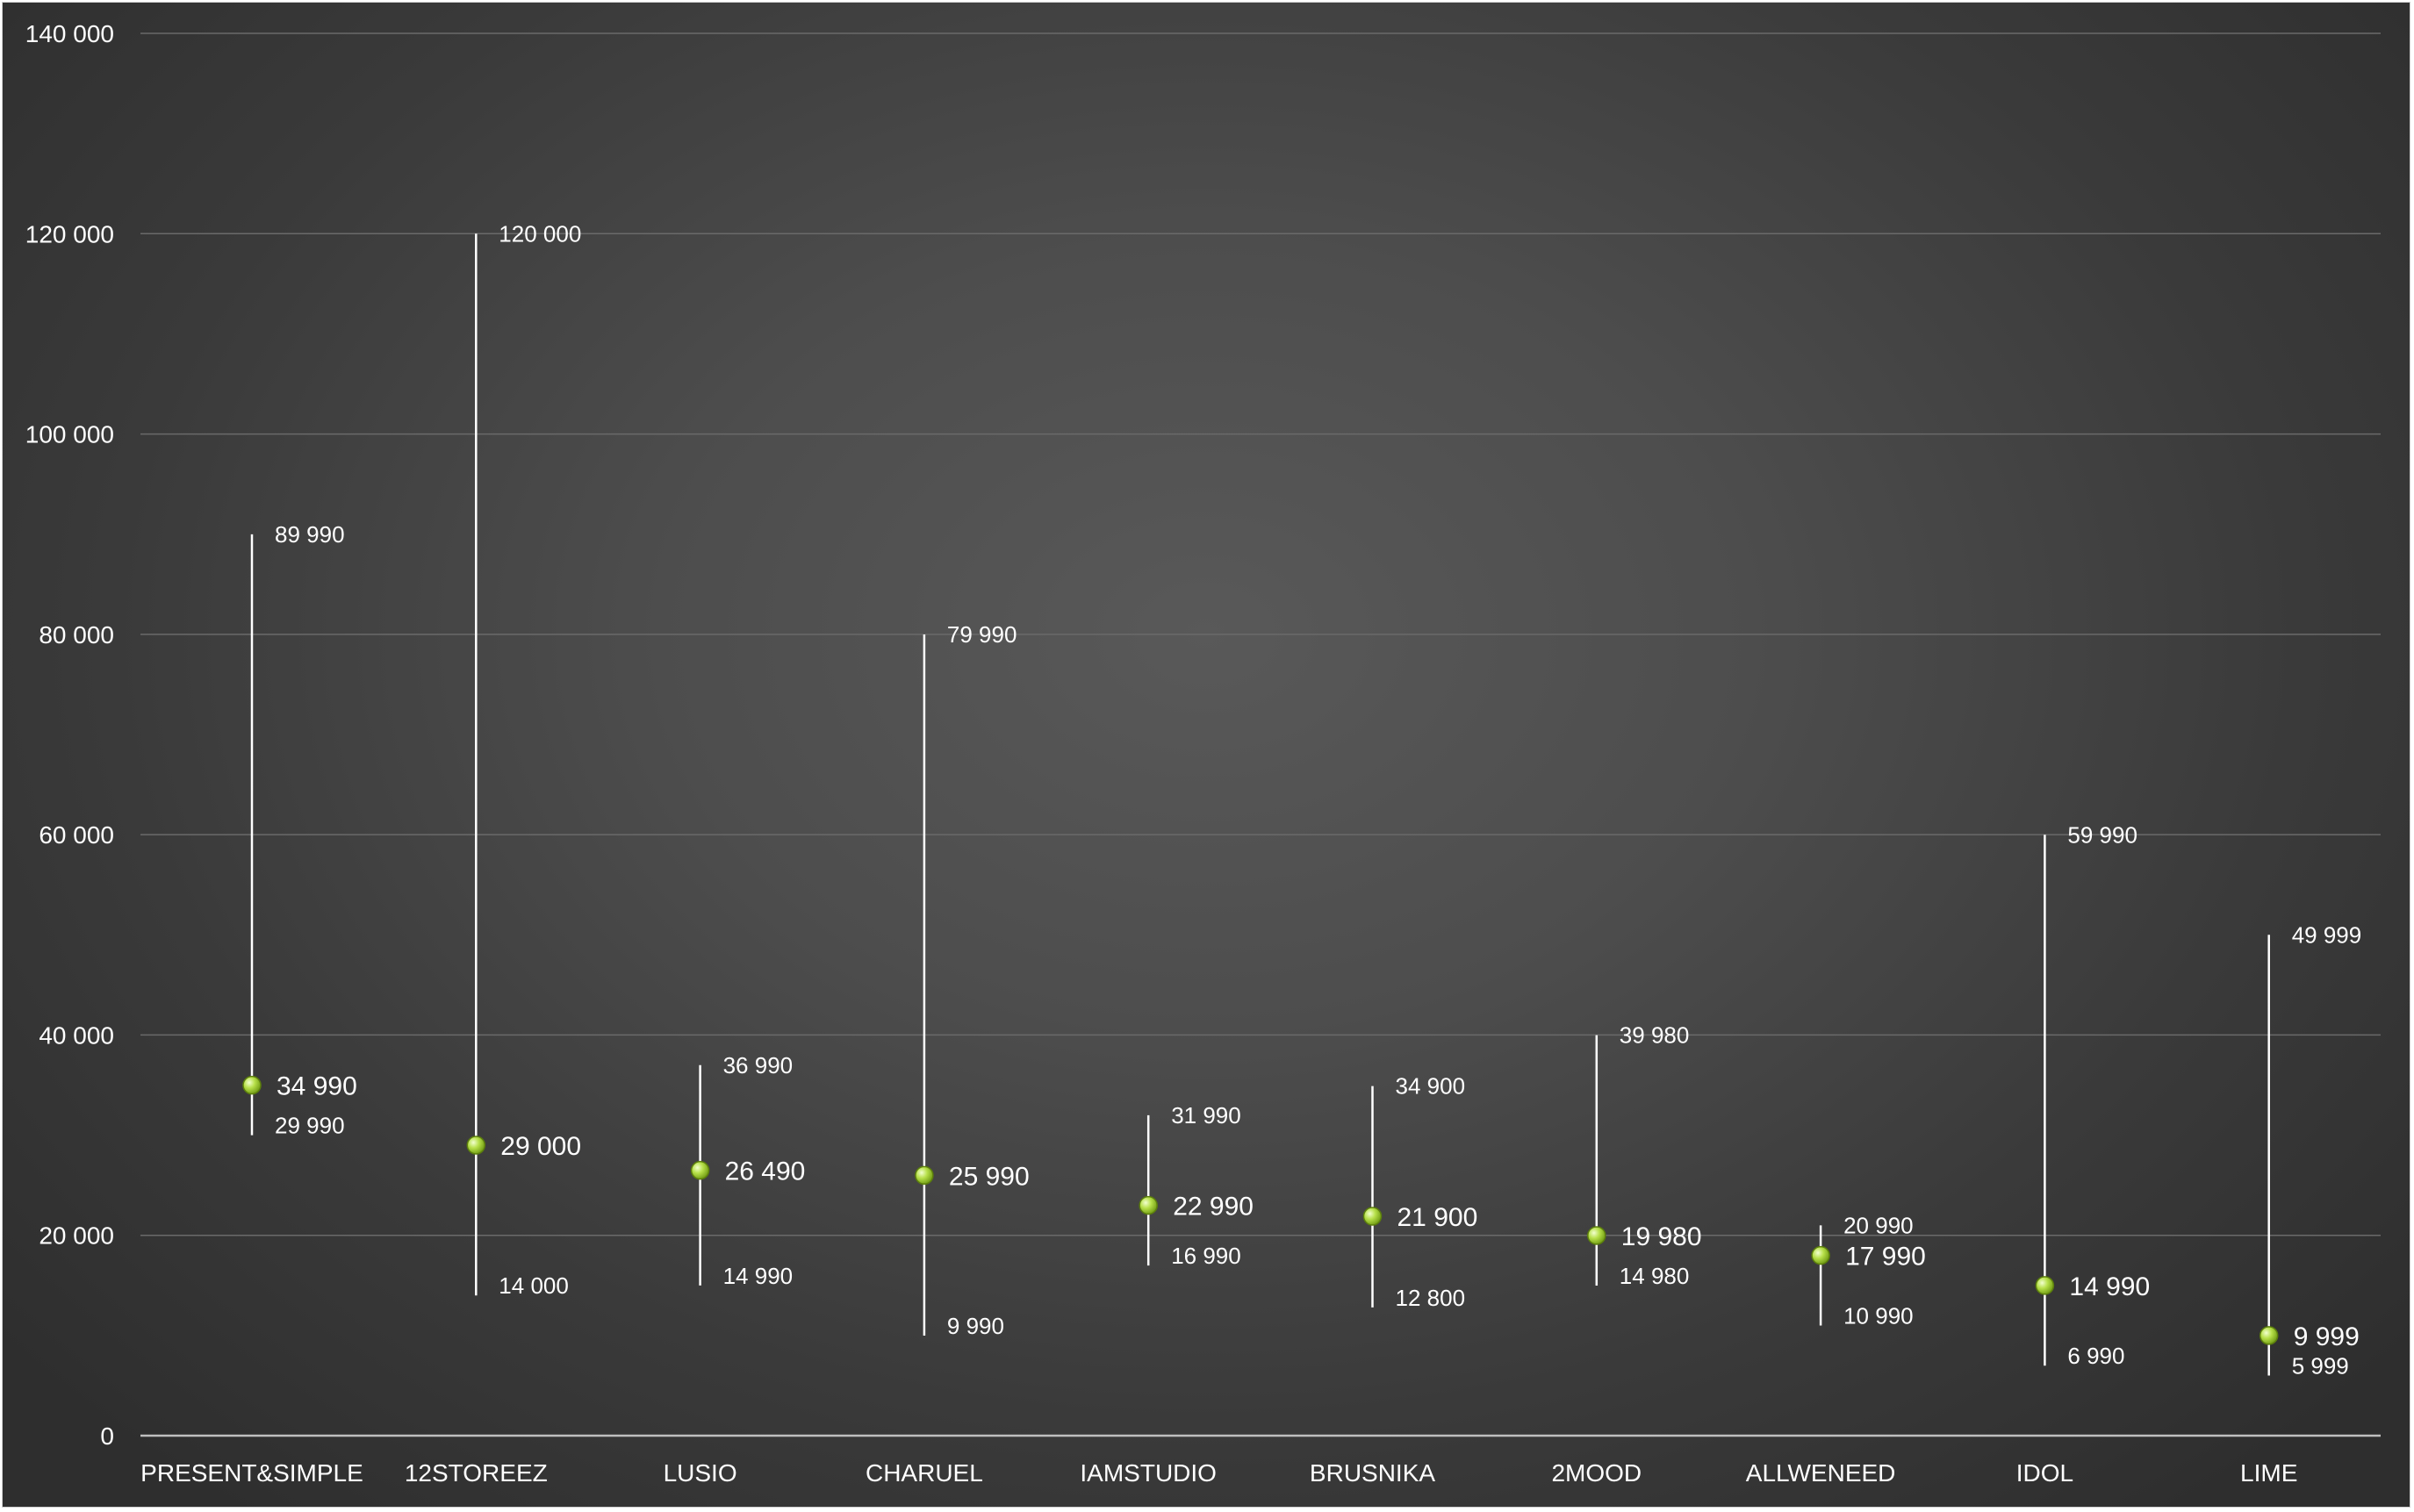 Image resolution: width=2414 pixels, height=1512 pixels. Describe the element at coordinates (540, 233) in the screenshot. I see `high-label: 120 000` at that location.